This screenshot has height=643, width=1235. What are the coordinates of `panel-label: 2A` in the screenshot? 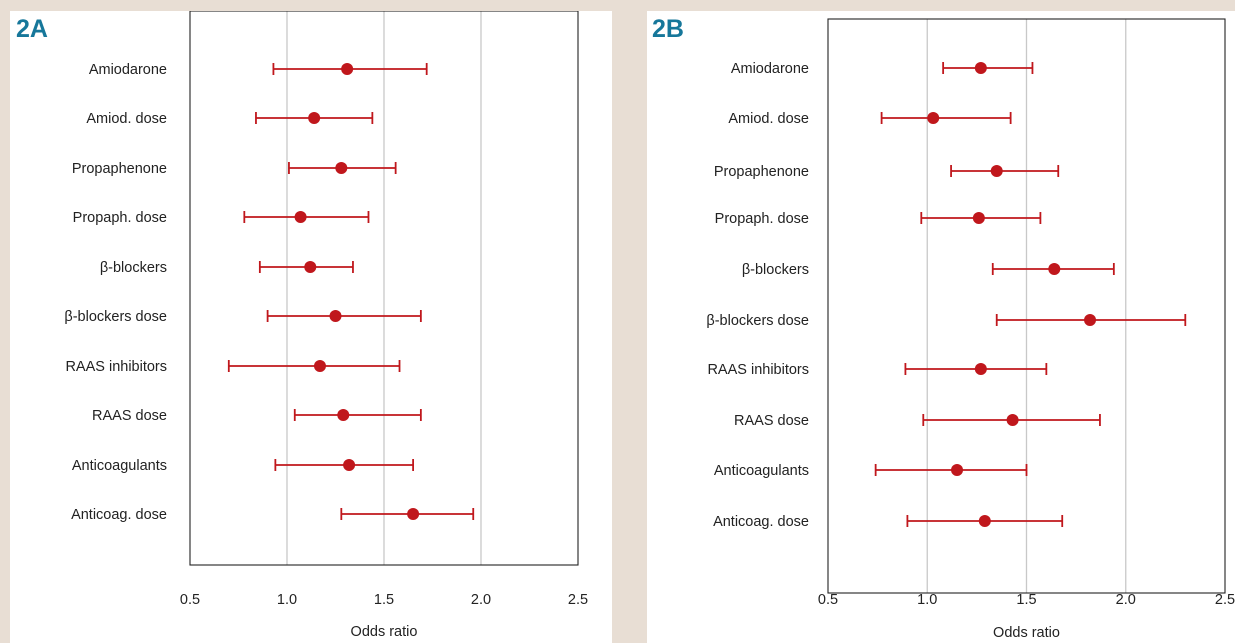 It's located at (32, 29).